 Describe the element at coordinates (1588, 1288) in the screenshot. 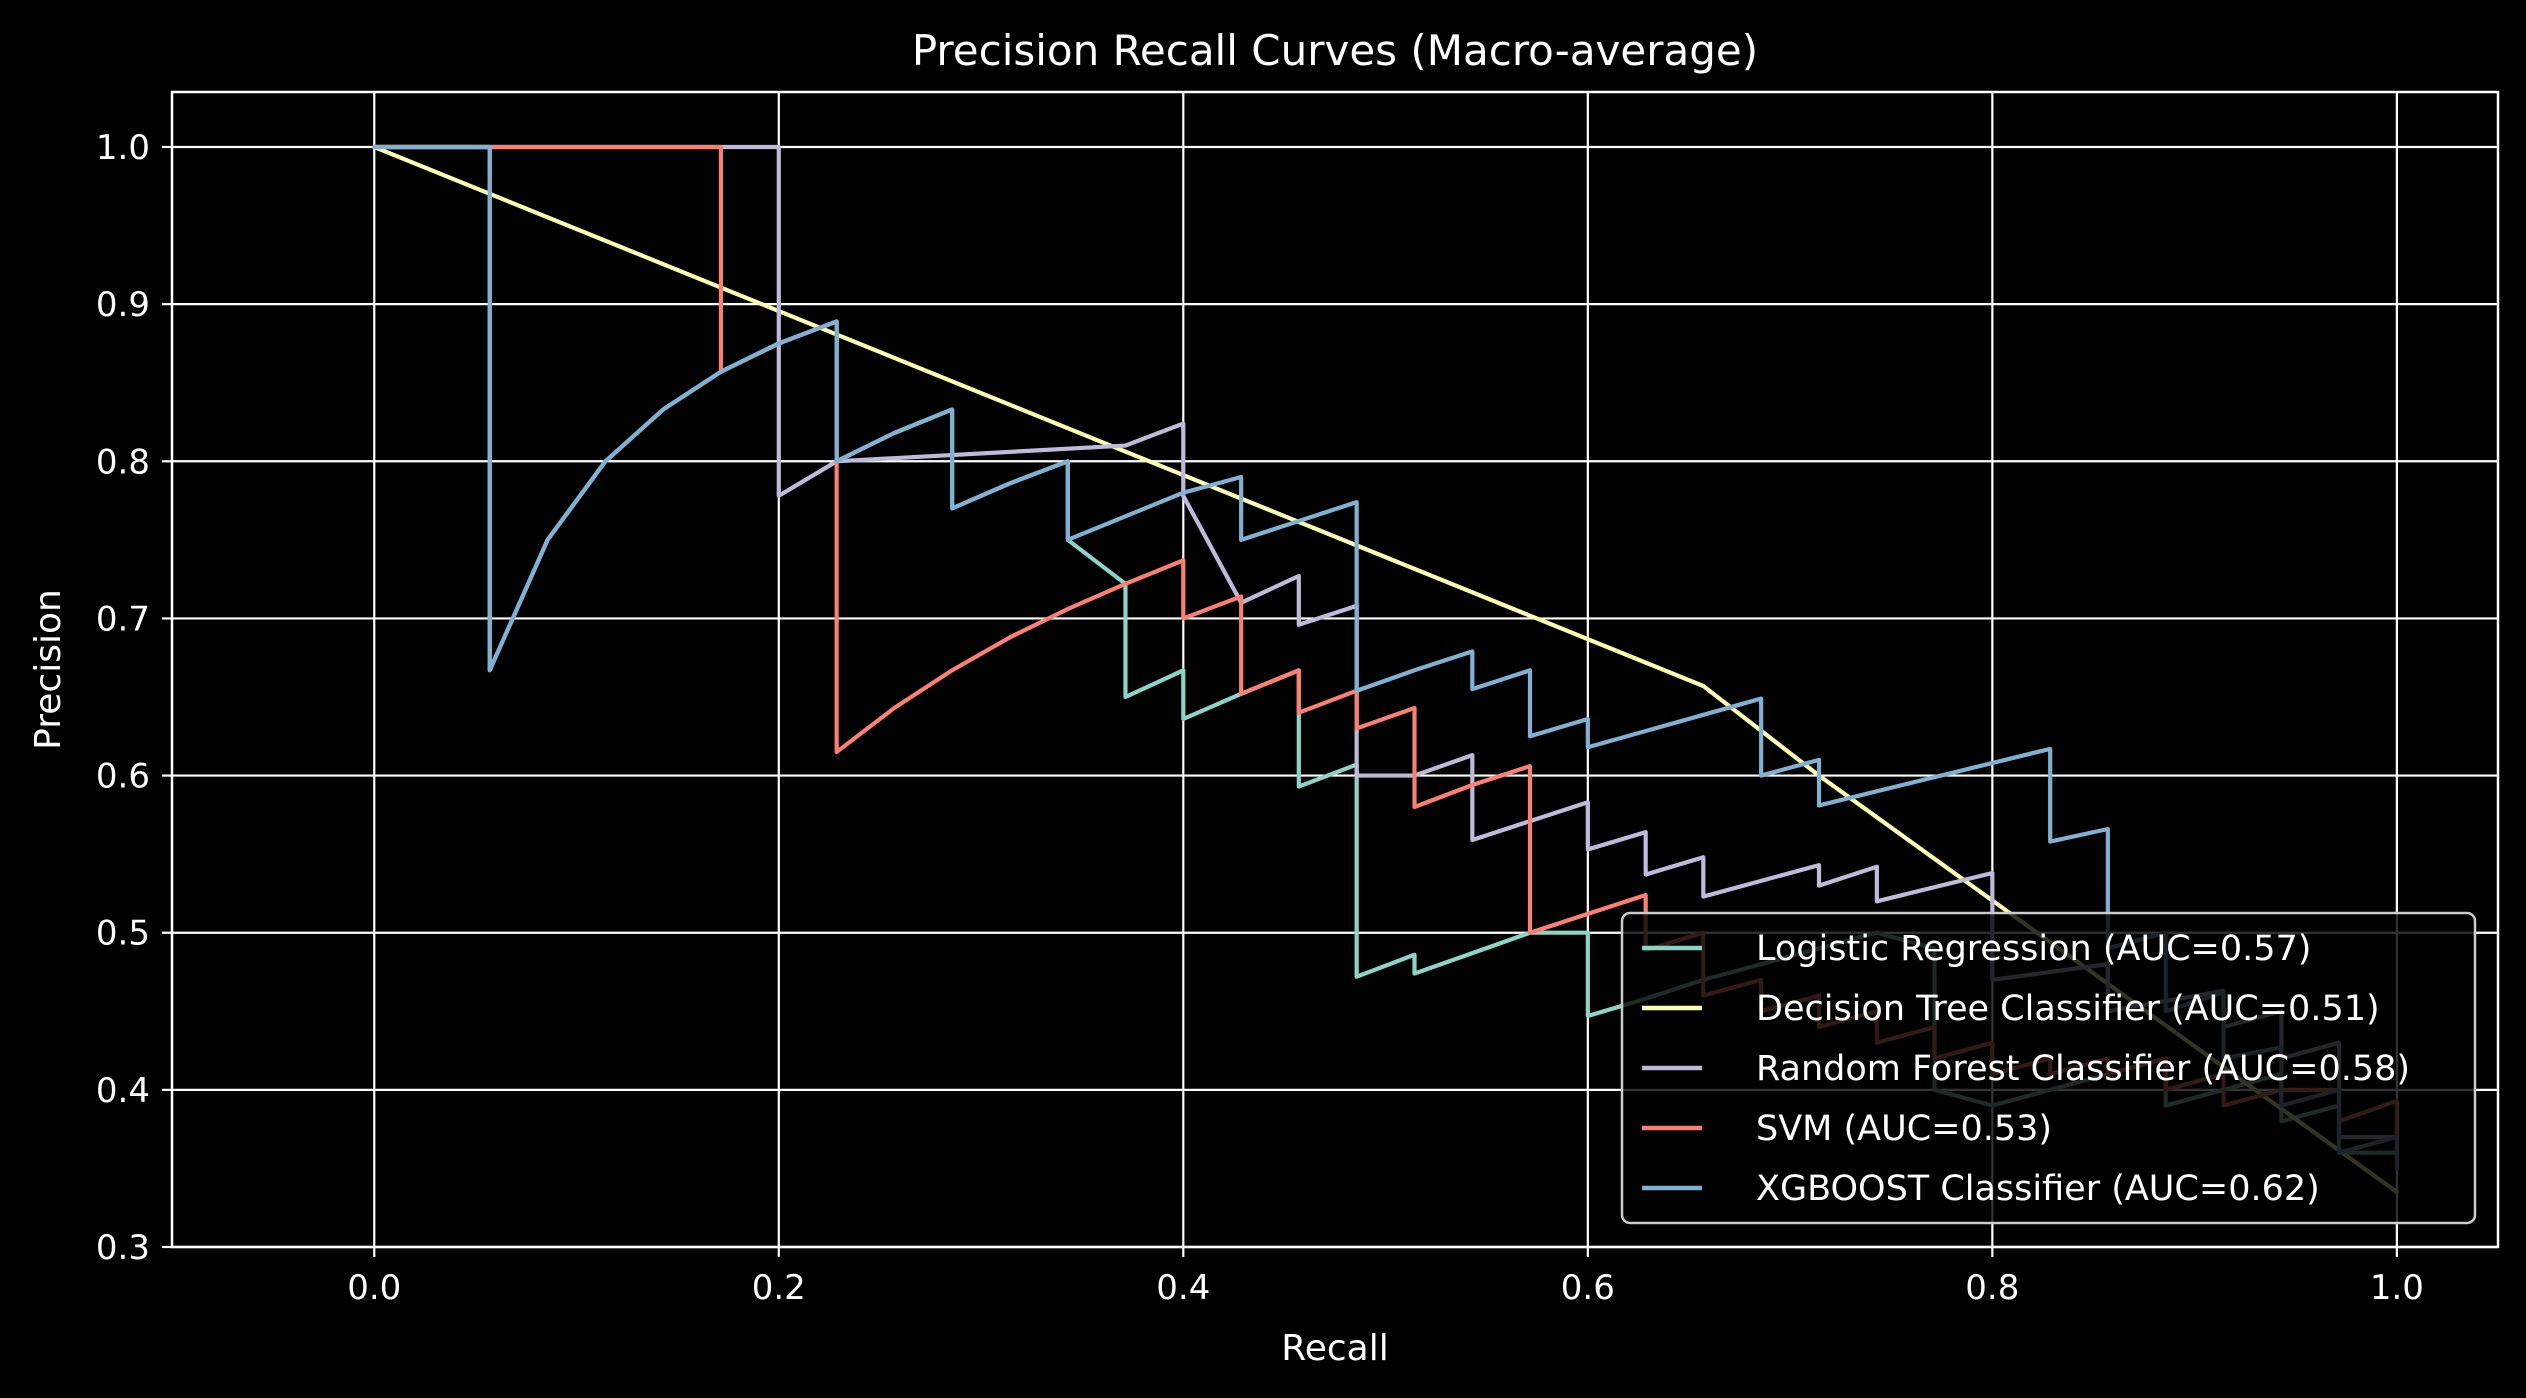

I see `x-tick-label: 0.6` at that location.